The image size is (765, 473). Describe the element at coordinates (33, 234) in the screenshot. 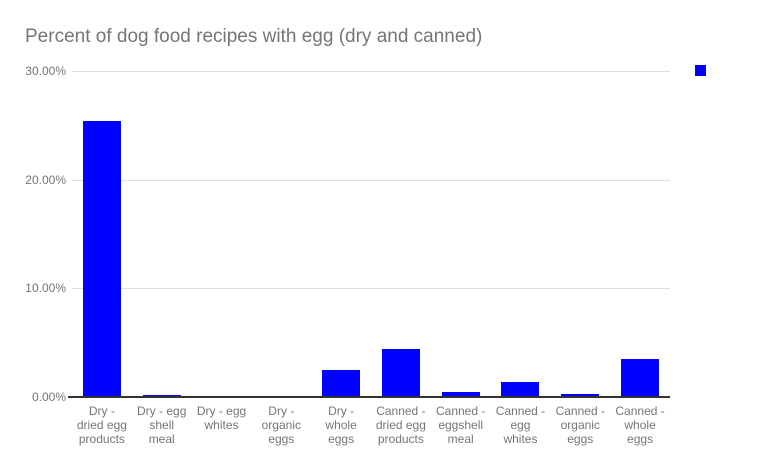

I see `y-axis: 0.00% 10.00% 20.00% 30.00%` at that location.